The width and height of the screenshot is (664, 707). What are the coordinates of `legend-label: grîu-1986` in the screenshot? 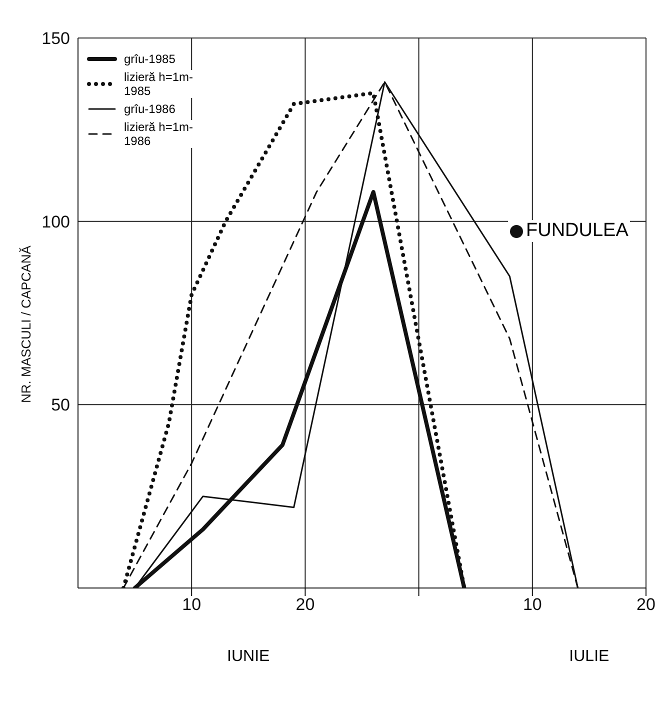 It's located at (150, 109).